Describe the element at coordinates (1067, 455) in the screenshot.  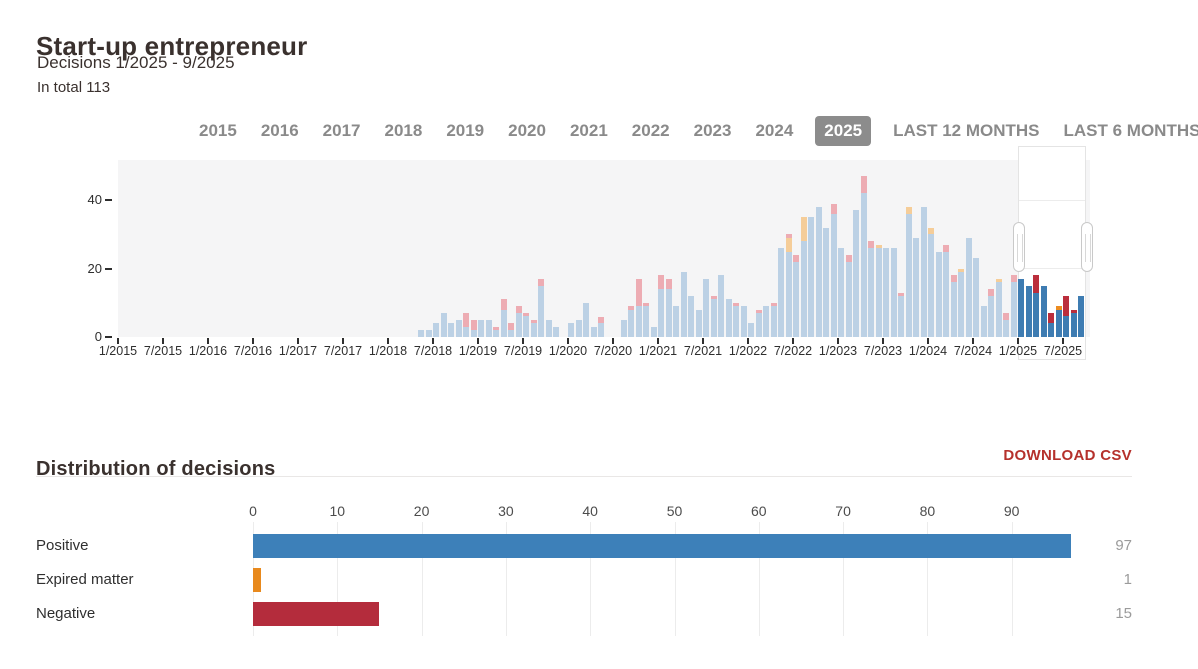
I see `download-csv-link: DOWNLOAD CSV` at that location.